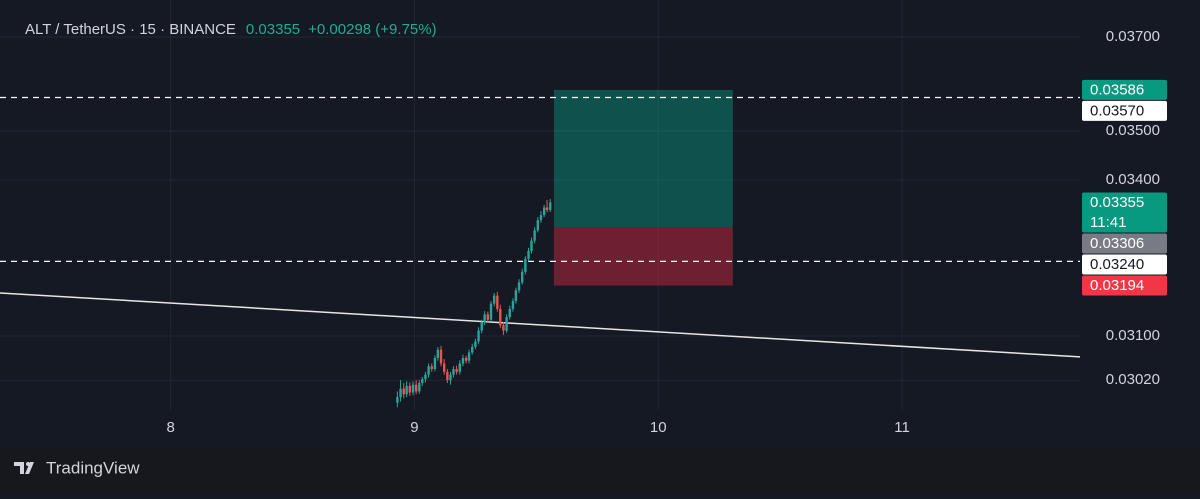 The image size is (1200, 499). What do you see at coordinates (1108, 222) in the screenshot?
I see `countdown: 11:41` at bounding box center [1108, 222].